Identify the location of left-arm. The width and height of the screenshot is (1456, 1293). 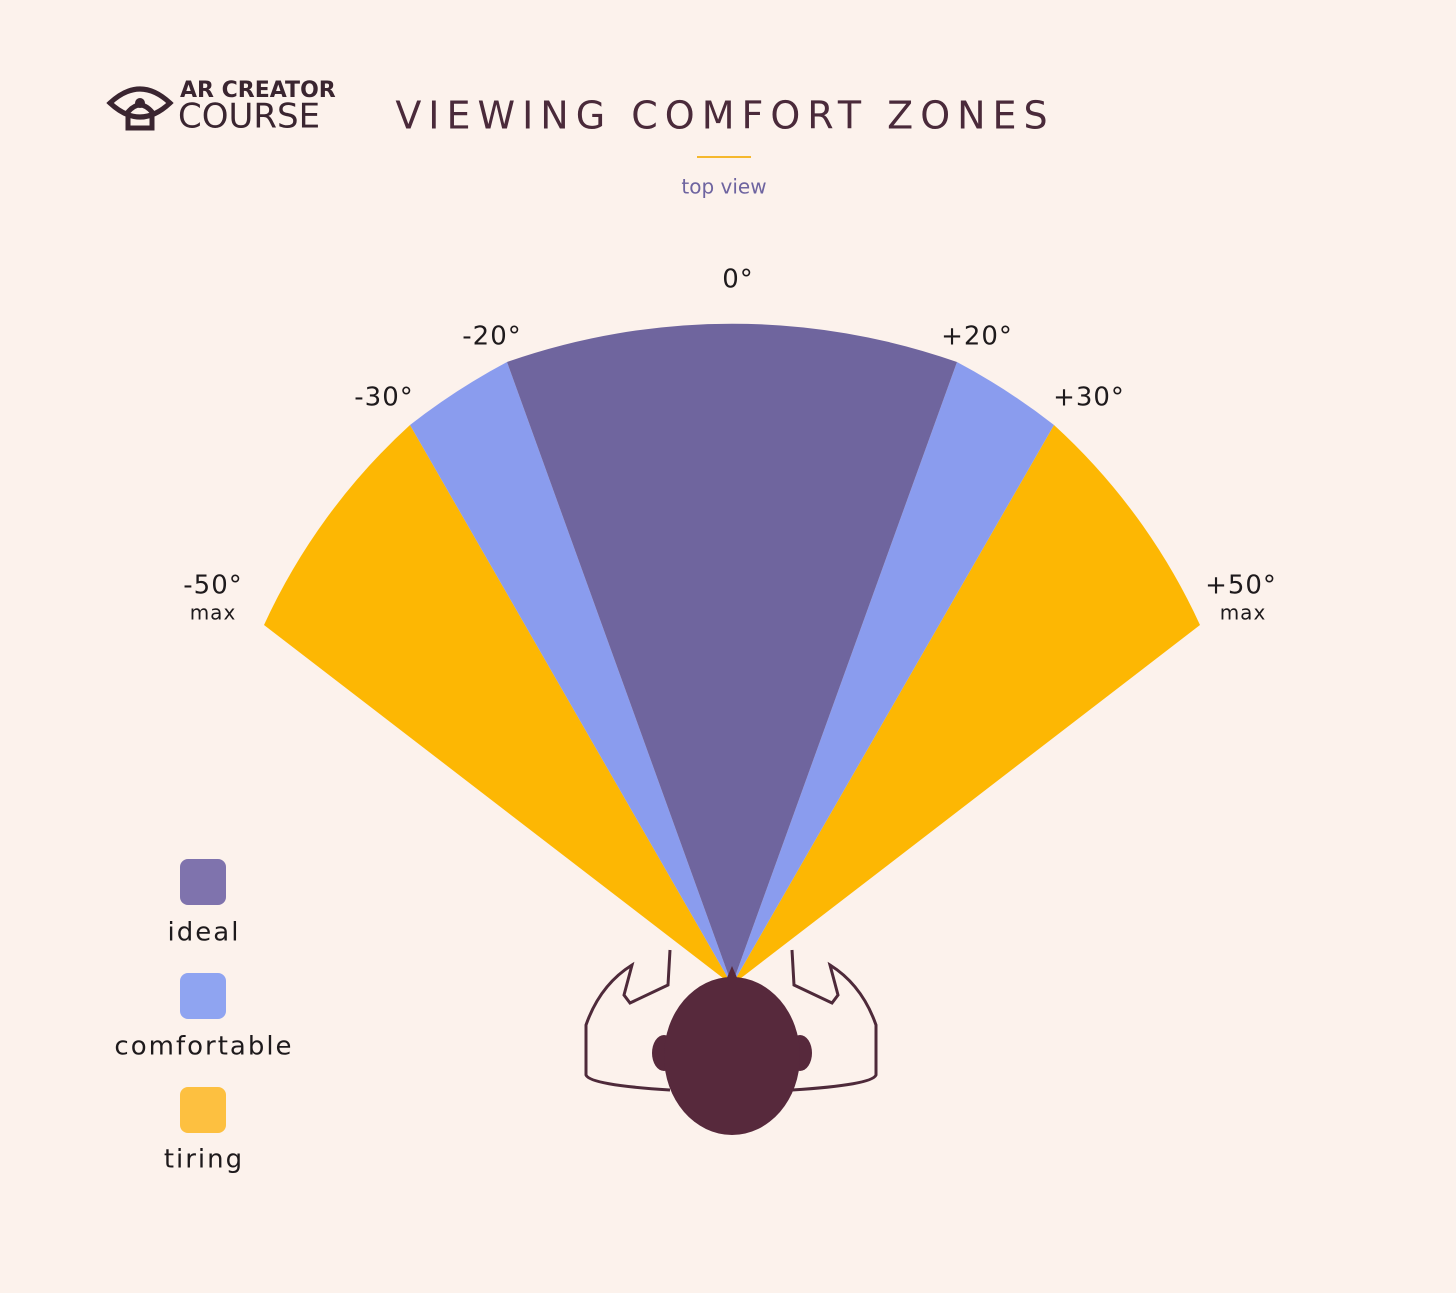
(628, 1020).